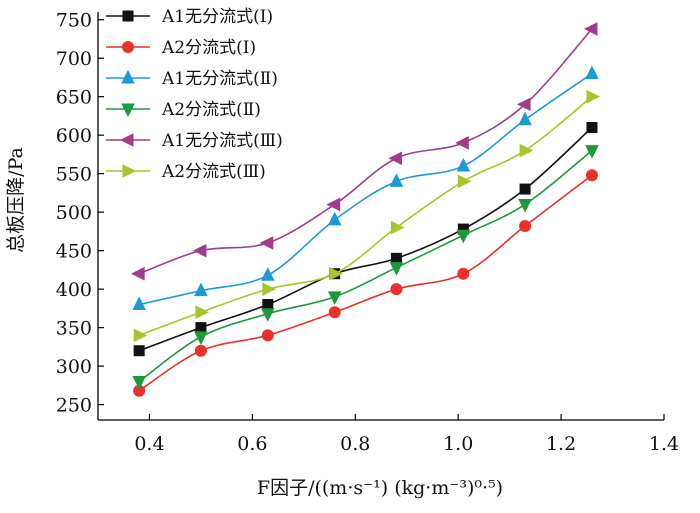 This screenshot has width=700, height=513. I want to click on legend-label: A1无分流式(Ⅲ), so click(222, 141).